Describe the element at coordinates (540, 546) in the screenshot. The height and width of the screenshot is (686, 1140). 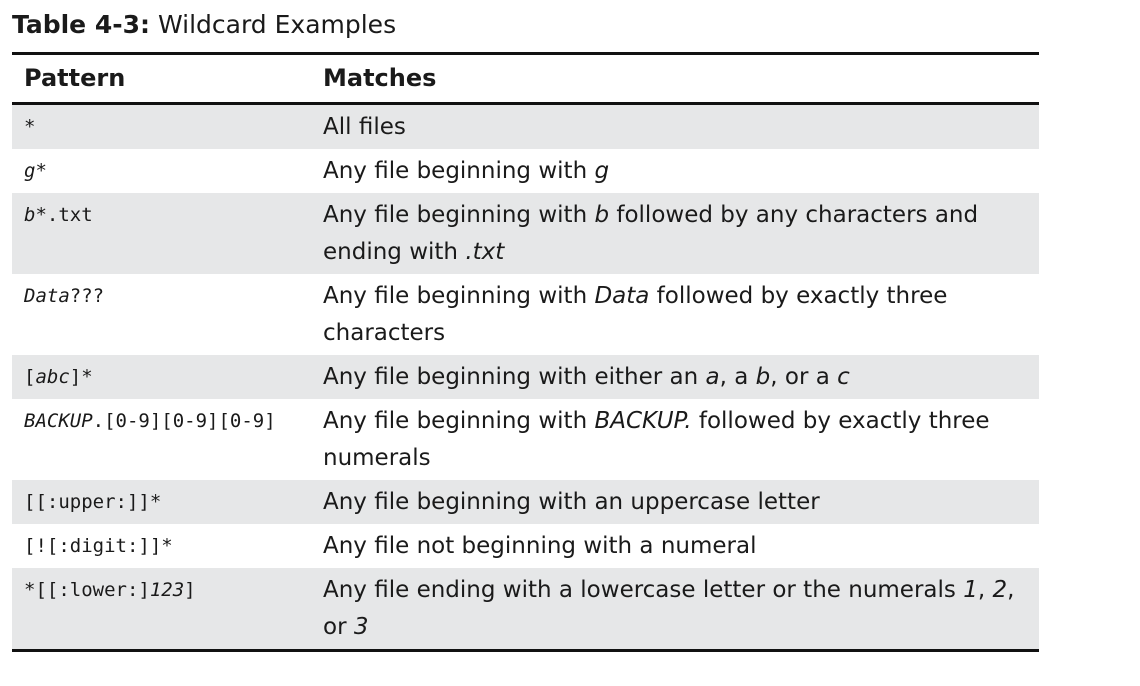
I see `matches-cell-text: Any file not beginning with a numeral` at that location.